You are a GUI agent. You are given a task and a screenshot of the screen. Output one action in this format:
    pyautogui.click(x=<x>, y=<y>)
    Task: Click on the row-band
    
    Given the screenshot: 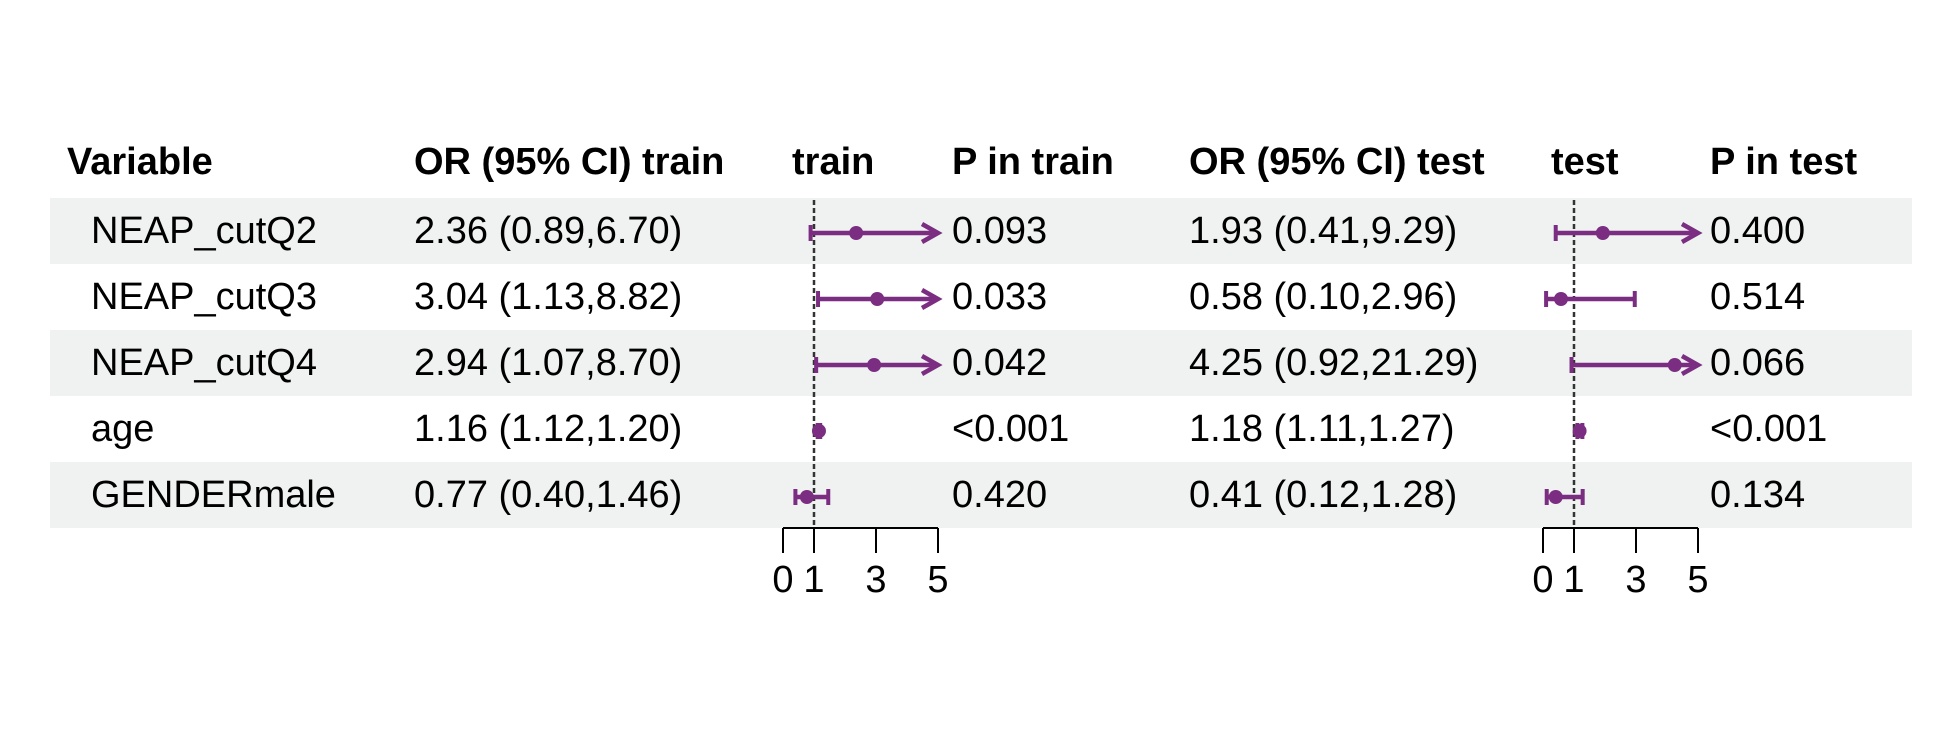 What is the action you would take?
    pyautogui.click(x=981, y=495)
    